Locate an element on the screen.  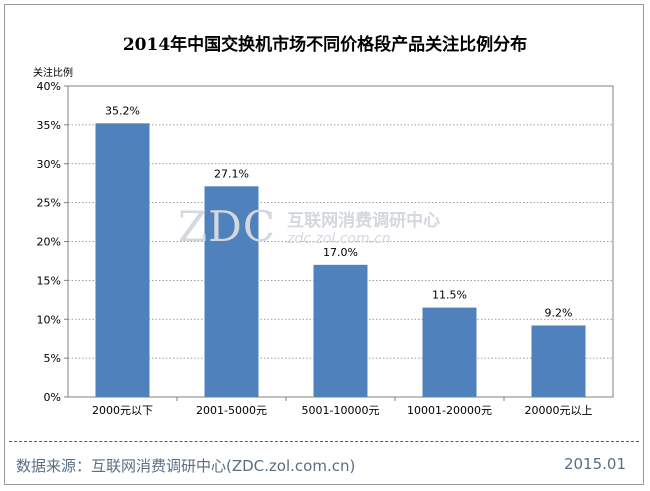
y-tick-label: 15% is located at coordinates (49, 280).